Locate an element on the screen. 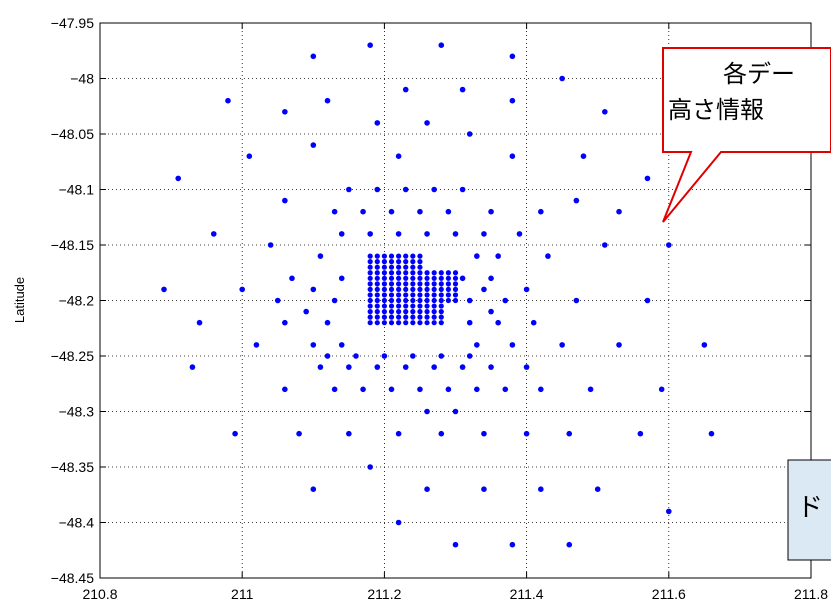  callout-bubble: 各デー 高さ情報 is located at coordinates (746, 135).